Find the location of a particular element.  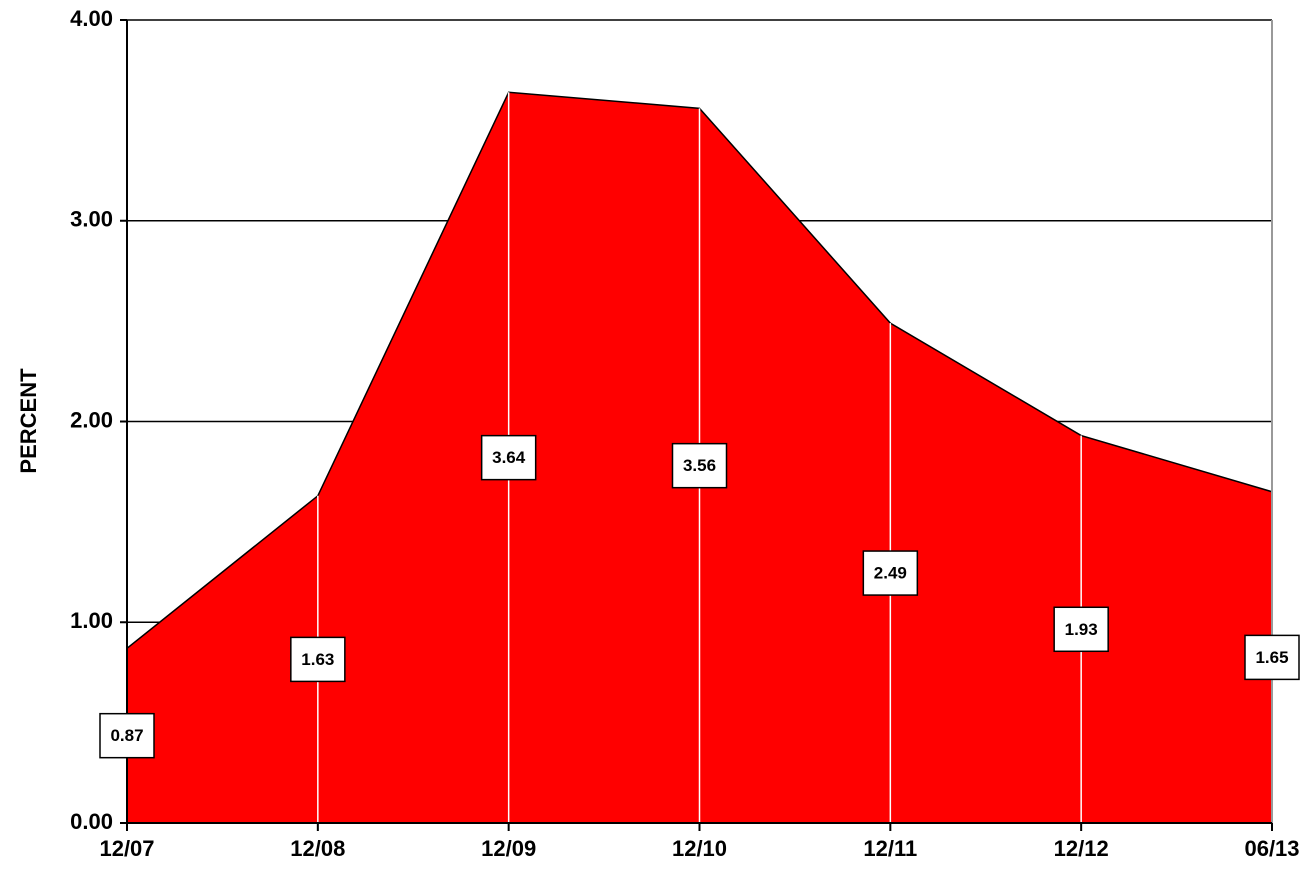

value-label: 1.63 is located at coordinates (317, 659).